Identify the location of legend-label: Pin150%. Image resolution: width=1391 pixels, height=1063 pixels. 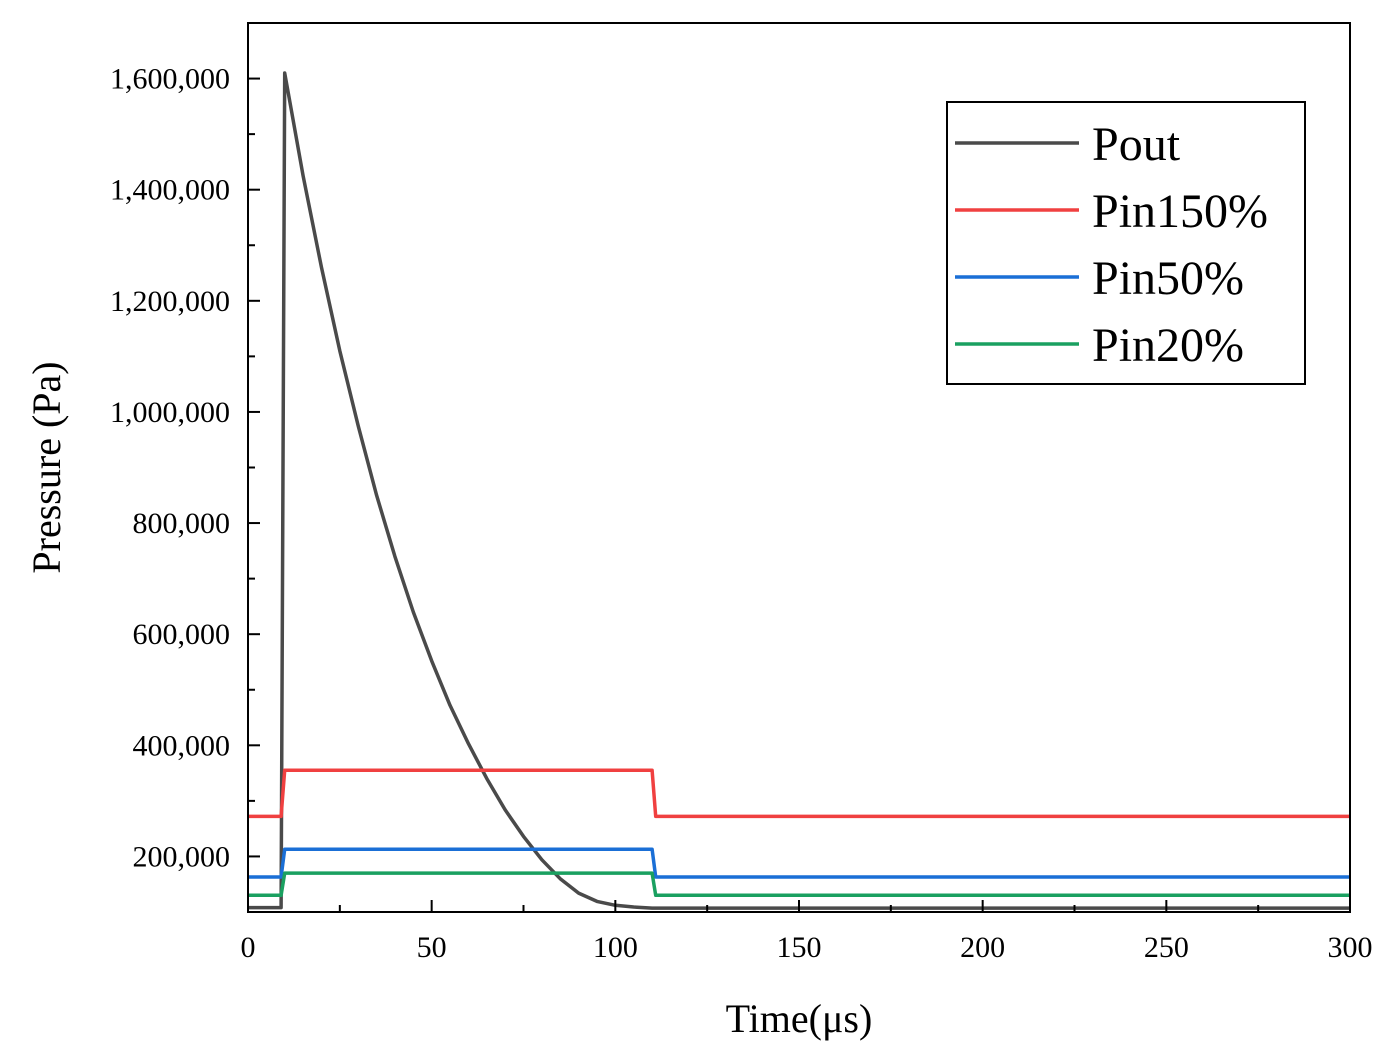
(1180, 211).